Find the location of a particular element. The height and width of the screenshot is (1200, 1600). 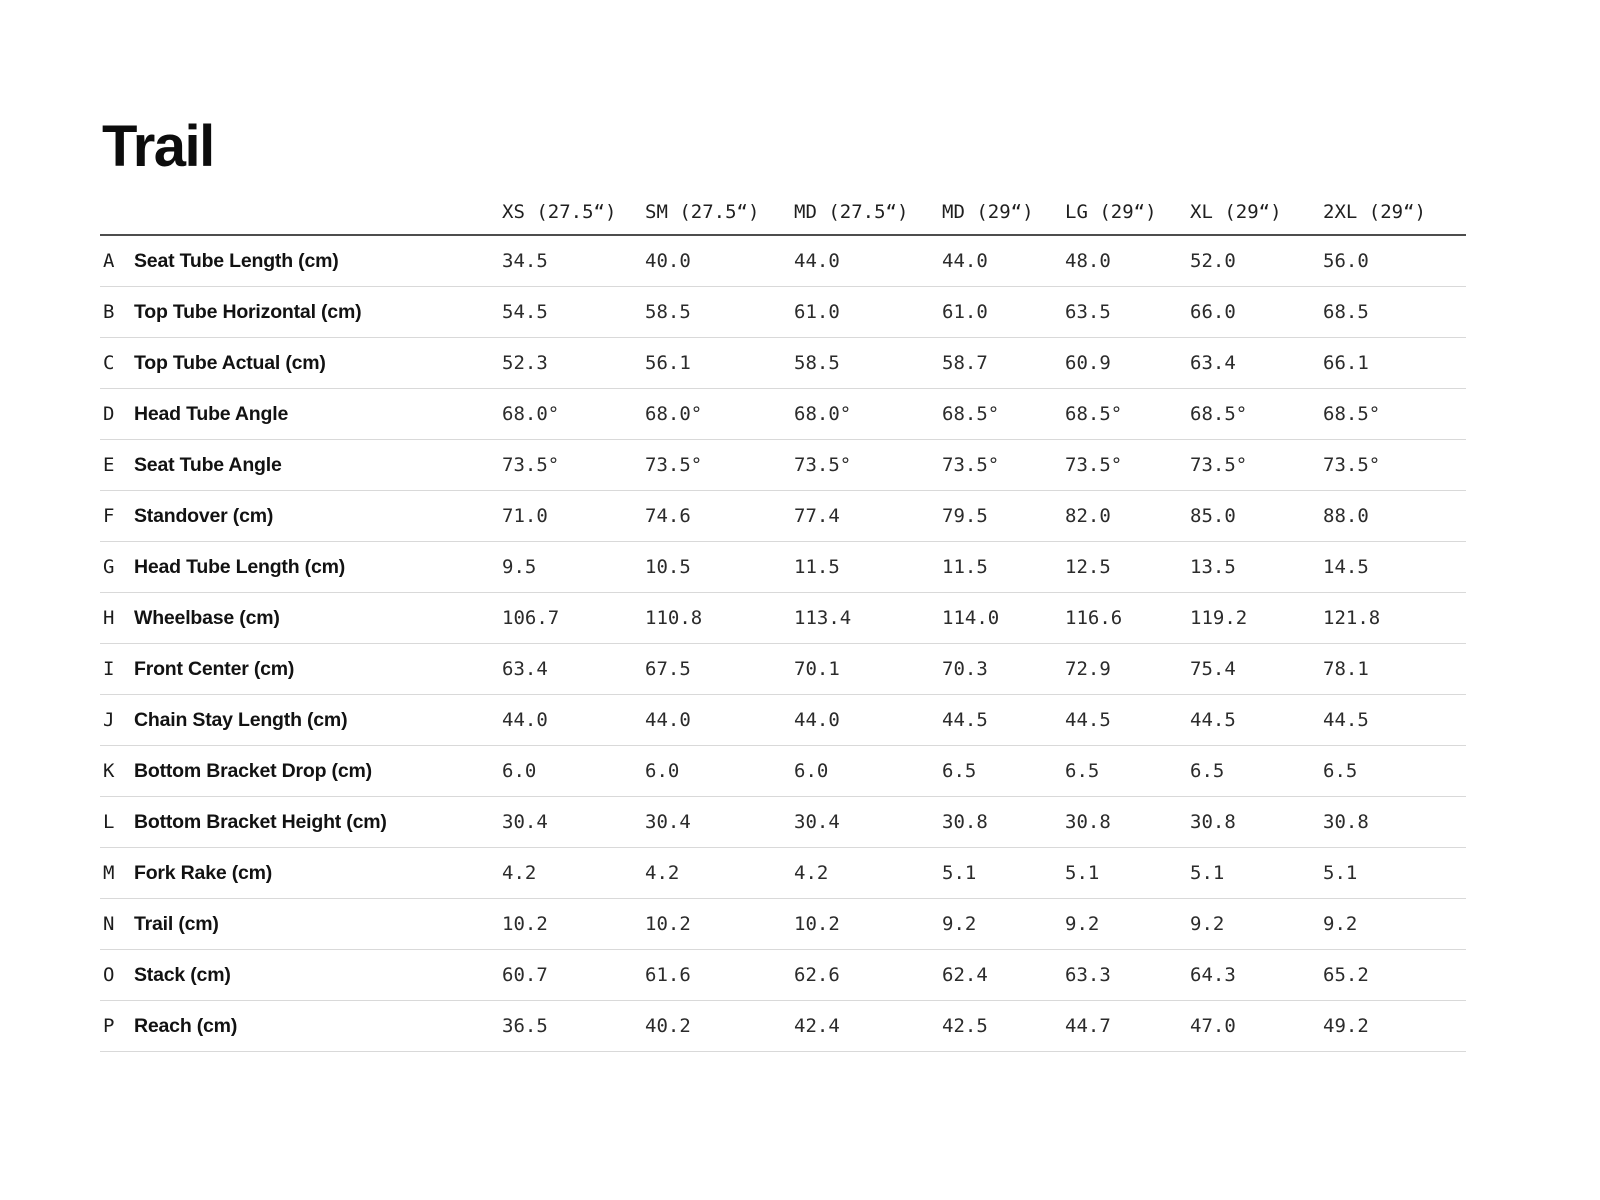

cell-value: 82.0 is located at coordinates (1127, 516).